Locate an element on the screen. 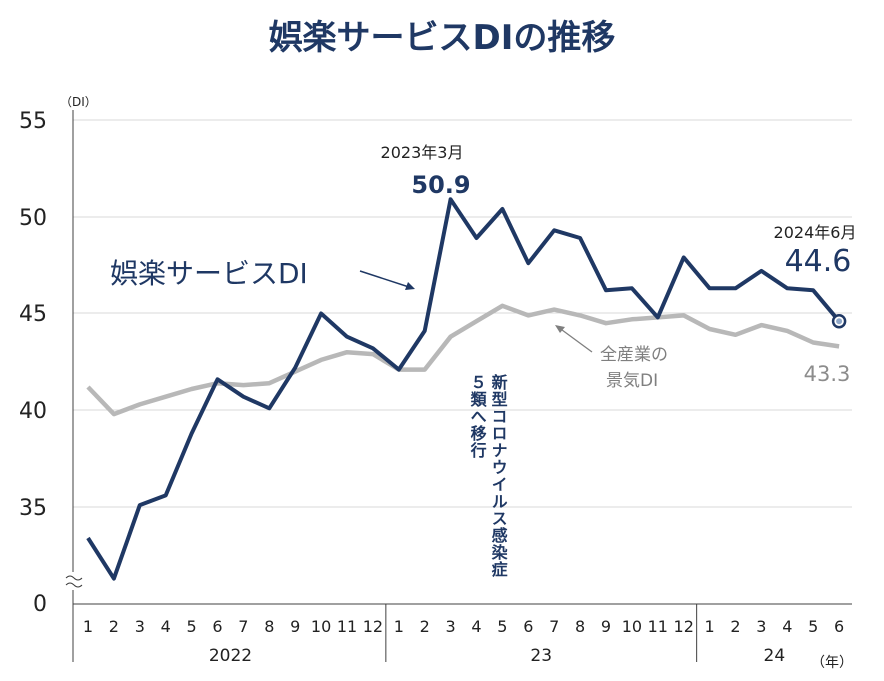  all-label-arrowhead is located at coordinates (560, 329).